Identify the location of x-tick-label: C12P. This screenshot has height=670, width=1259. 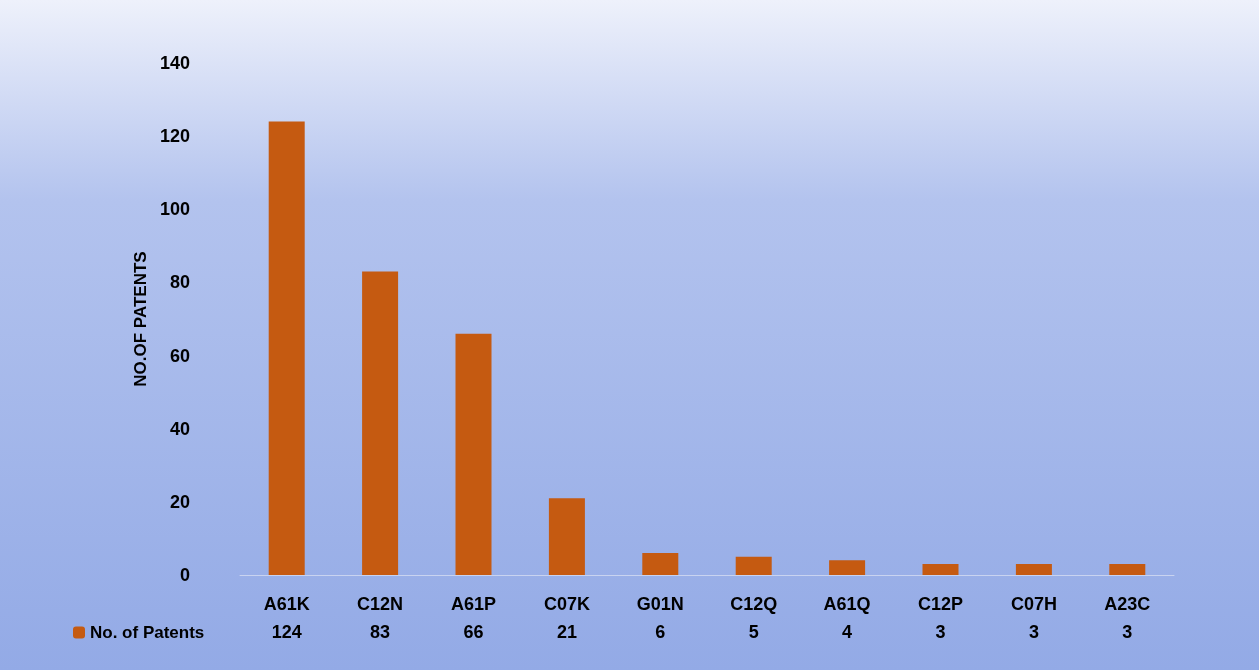
(940, 604).